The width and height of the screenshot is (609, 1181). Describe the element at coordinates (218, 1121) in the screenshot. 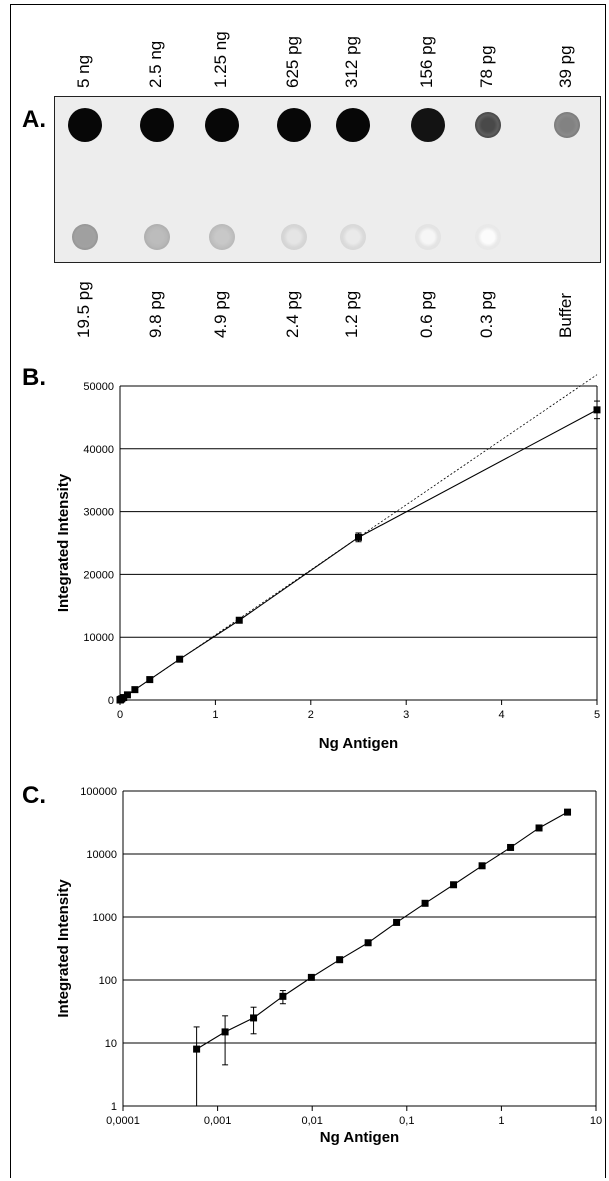

I see `x-tick-label: 0,001` at that location.